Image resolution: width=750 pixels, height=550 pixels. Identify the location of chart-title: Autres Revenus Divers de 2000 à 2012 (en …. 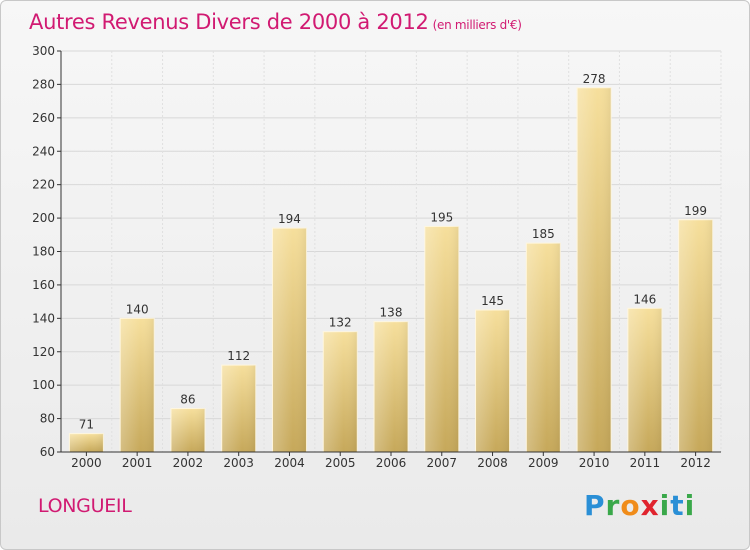
(275, 22).